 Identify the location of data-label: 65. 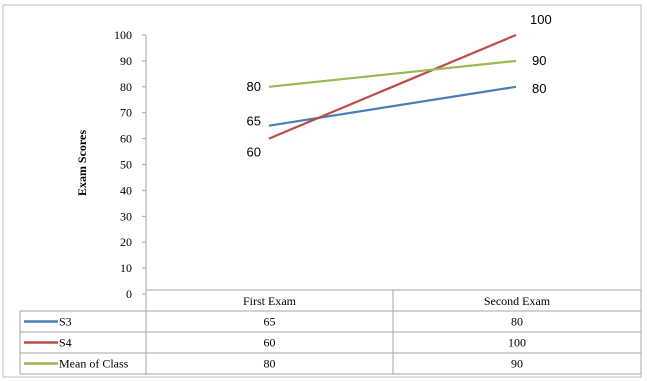
(254, 121).